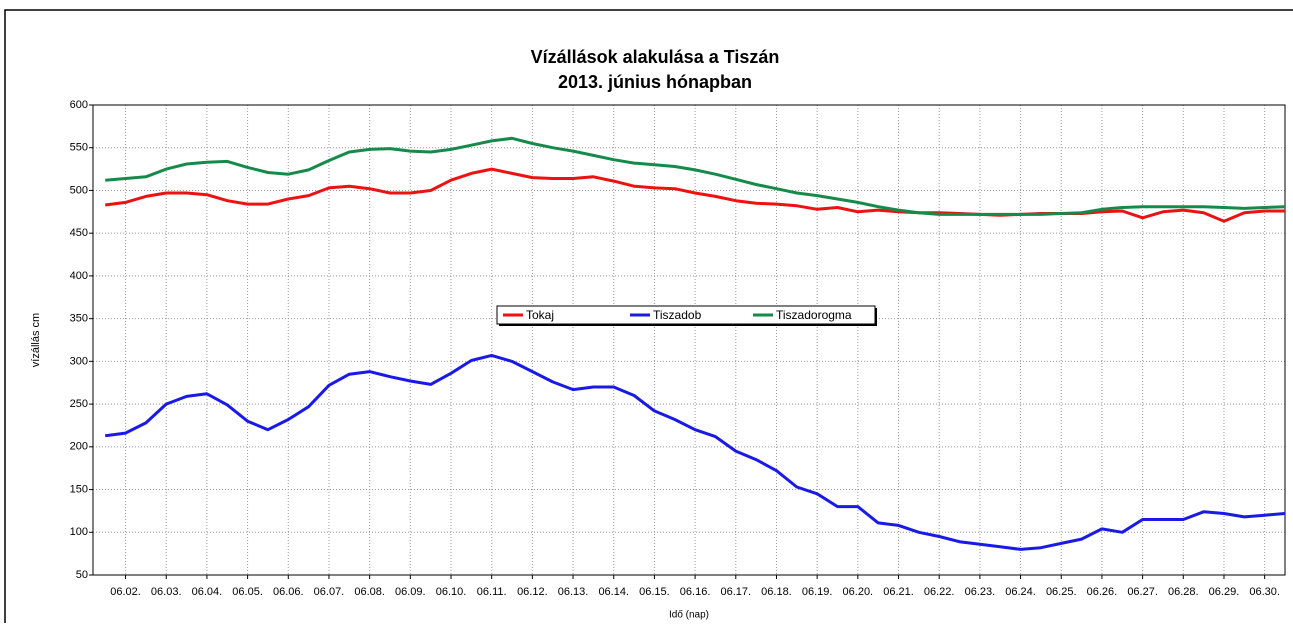 Image resolution: width=1293 pixels, height=628 pixels. Describe the element at coordinates (451, 592) in the screenshot. I see `x-tick-label: 06.10.` at that location.